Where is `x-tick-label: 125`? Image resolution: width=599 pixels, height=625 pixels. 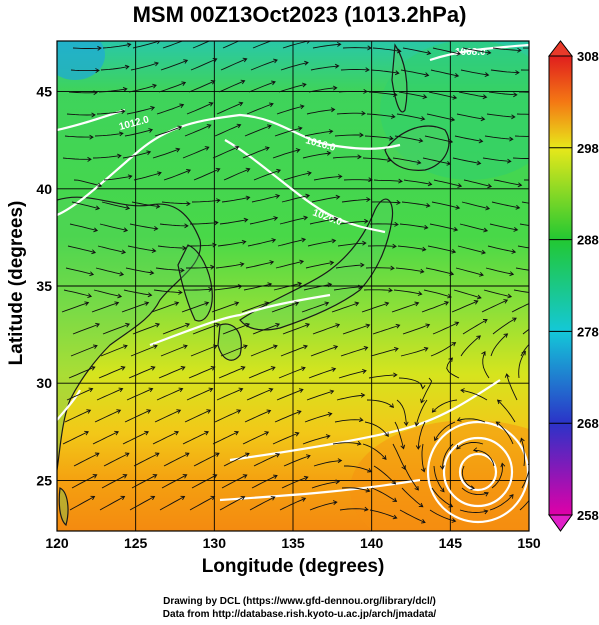
x-tick-label: 125 is located at coordinates (136, 543).